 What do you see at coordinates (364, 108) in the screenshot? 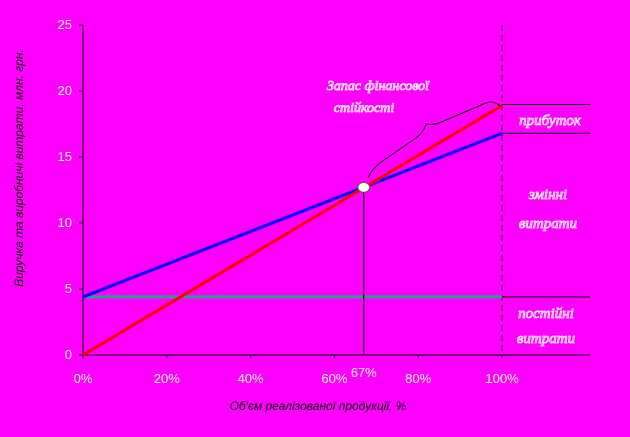
I see `financial-margin-label-line2: стійкості` at bounding box center [364, 108].